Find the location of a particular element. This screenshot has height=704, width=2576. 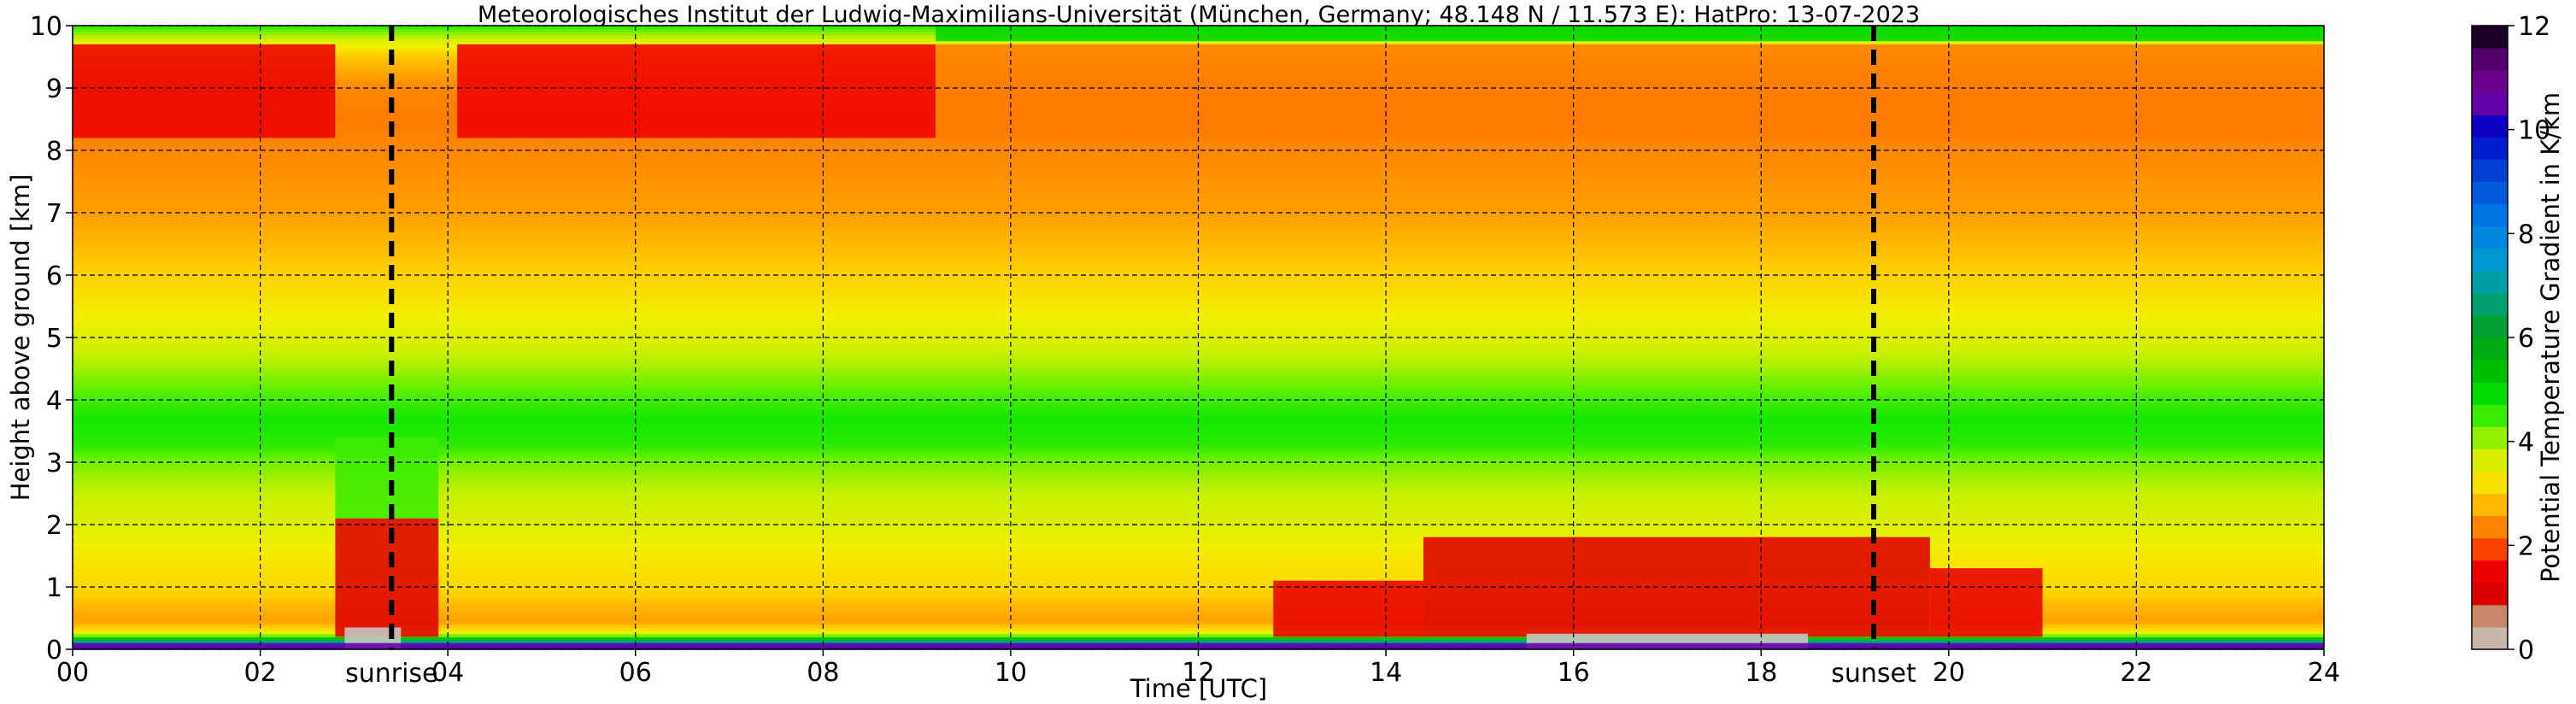

marker-label-sunset: sunset is located at coordinates (1873, 674).